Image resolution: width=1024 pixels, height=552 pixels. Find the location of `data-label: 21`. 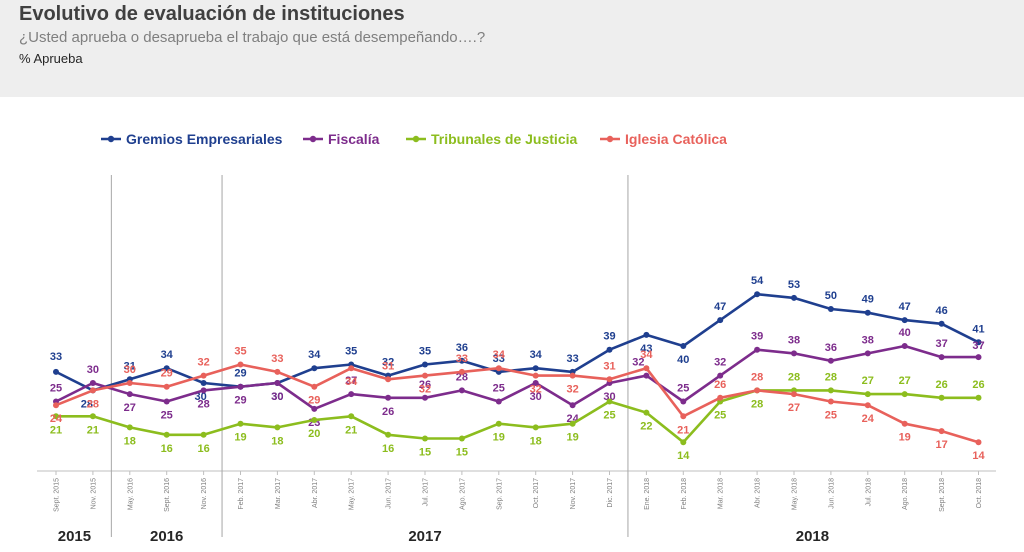

data-label: 21 is located at coordinates (93, 430).